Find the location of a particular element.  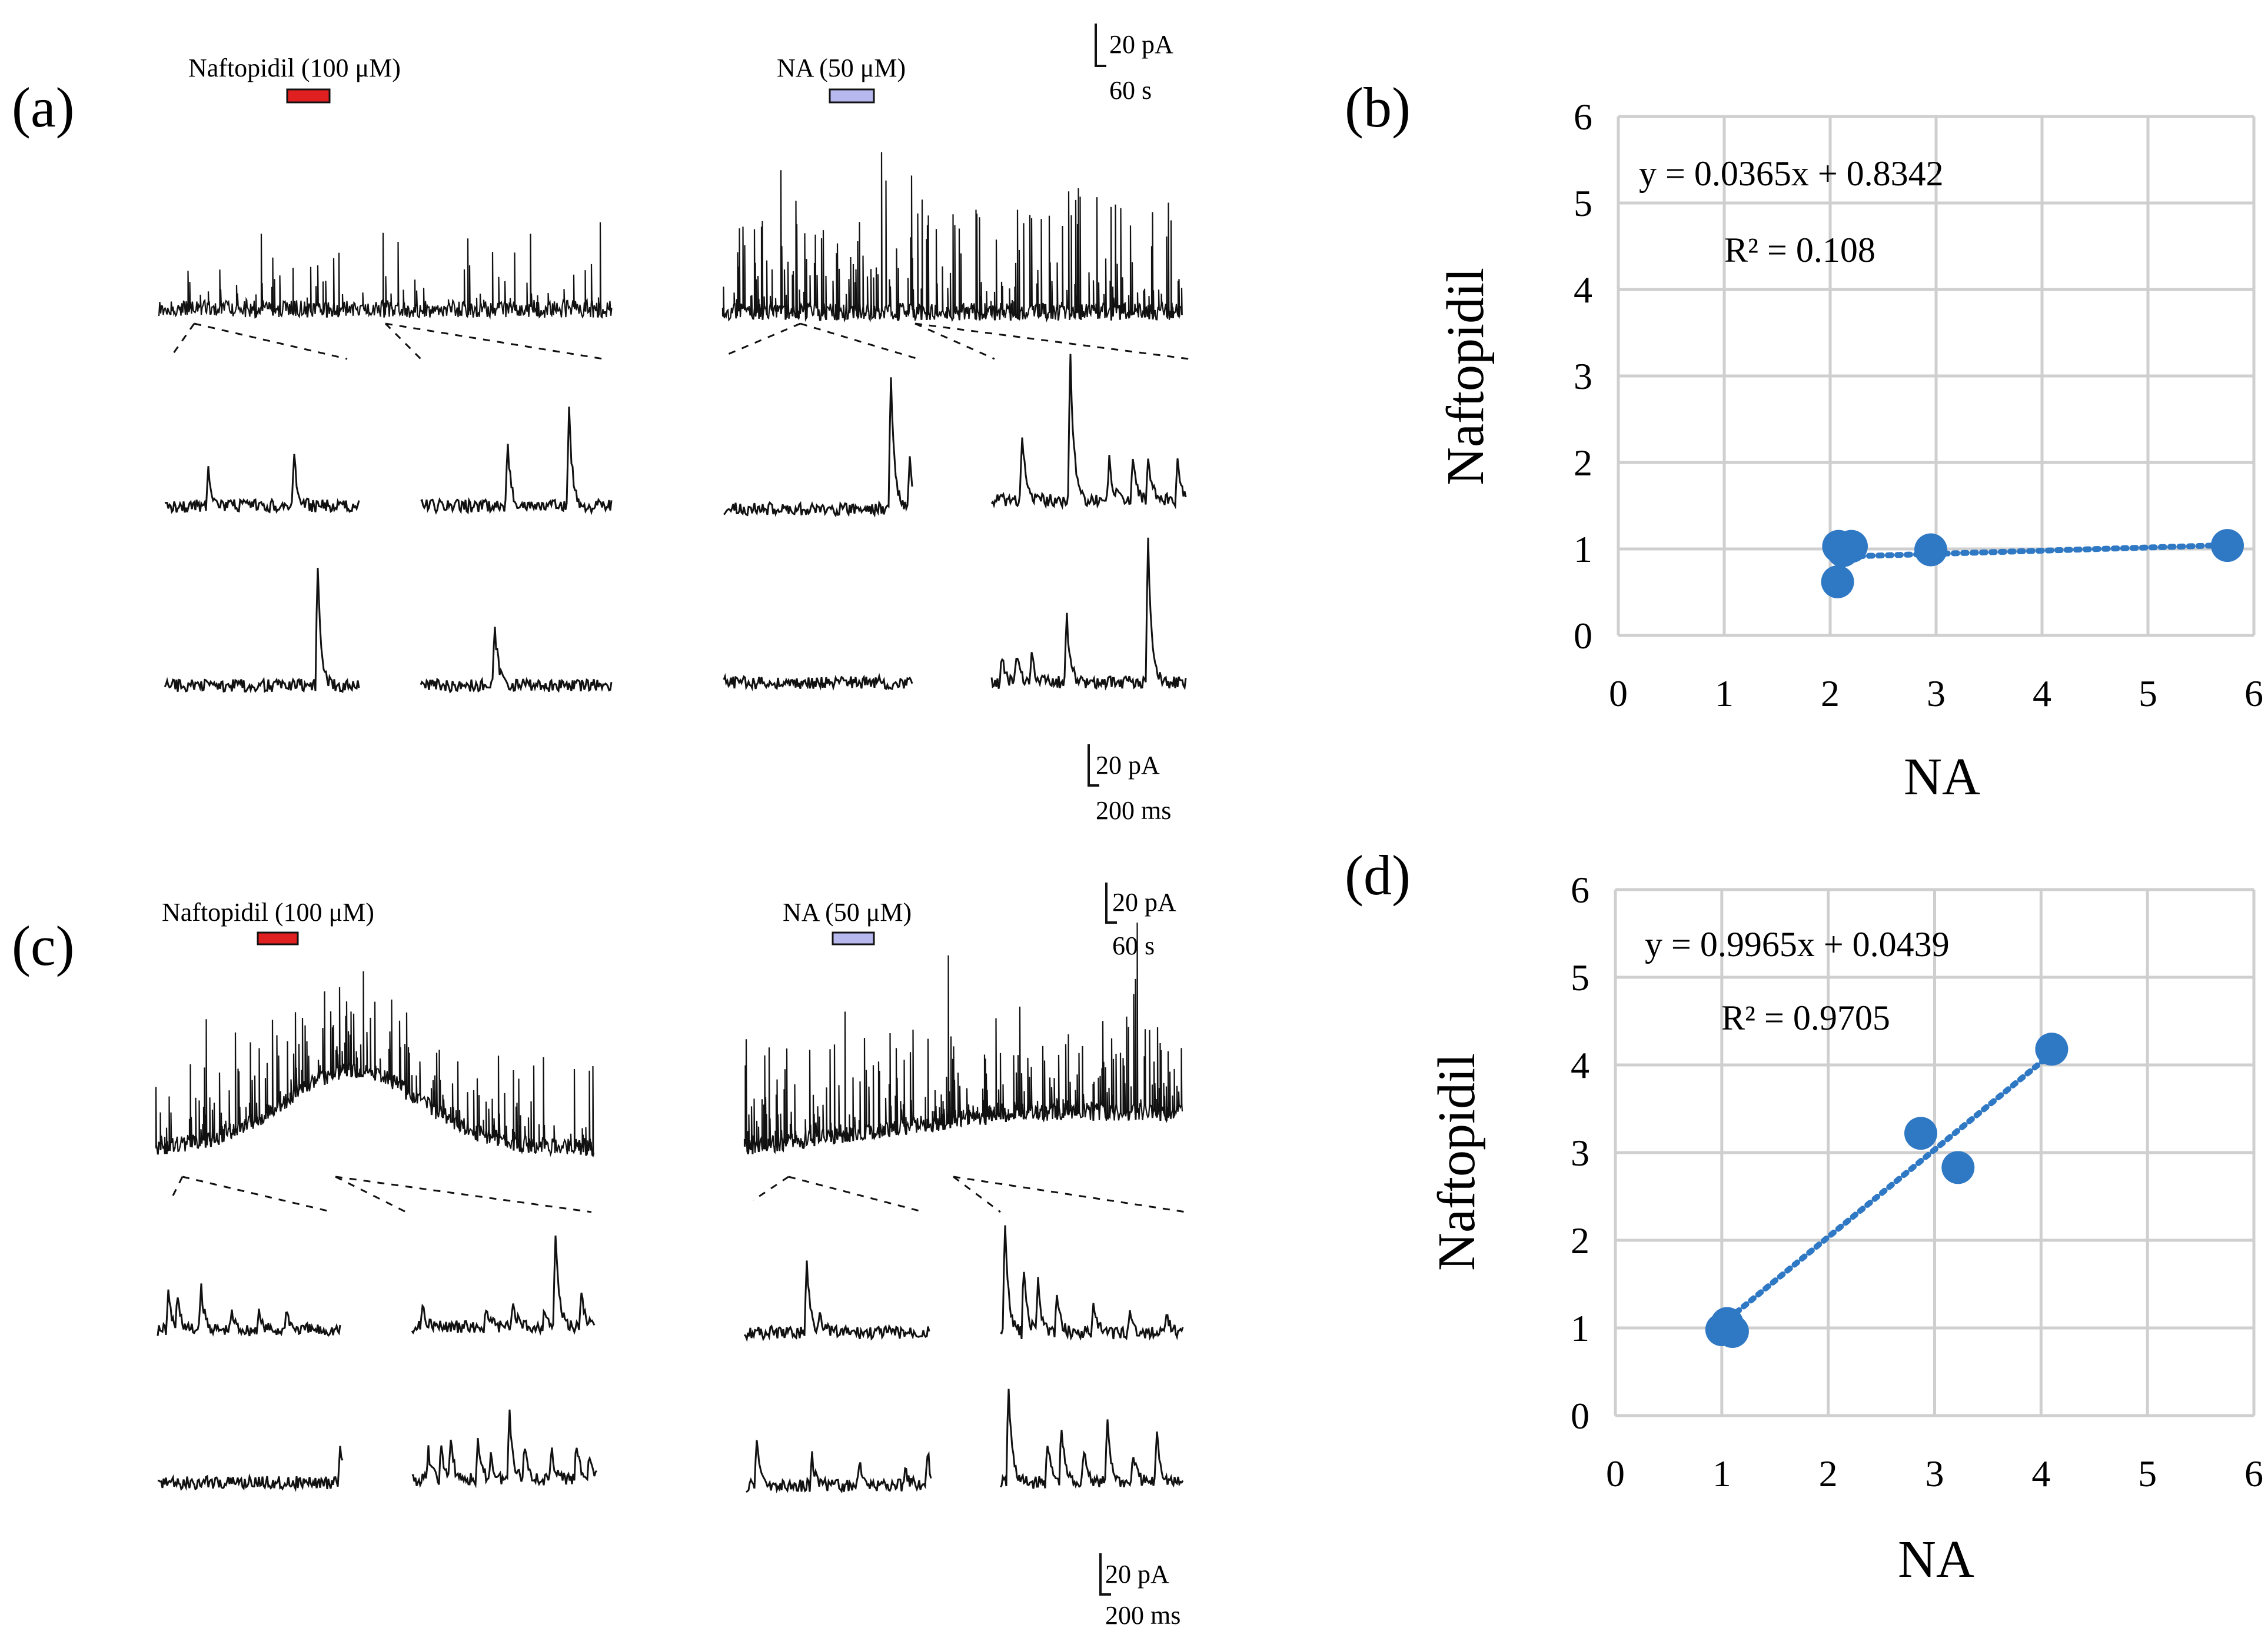

chart-b-equation: y = 0.0365x + 0.8342 is located at coordinates (1791, 174).